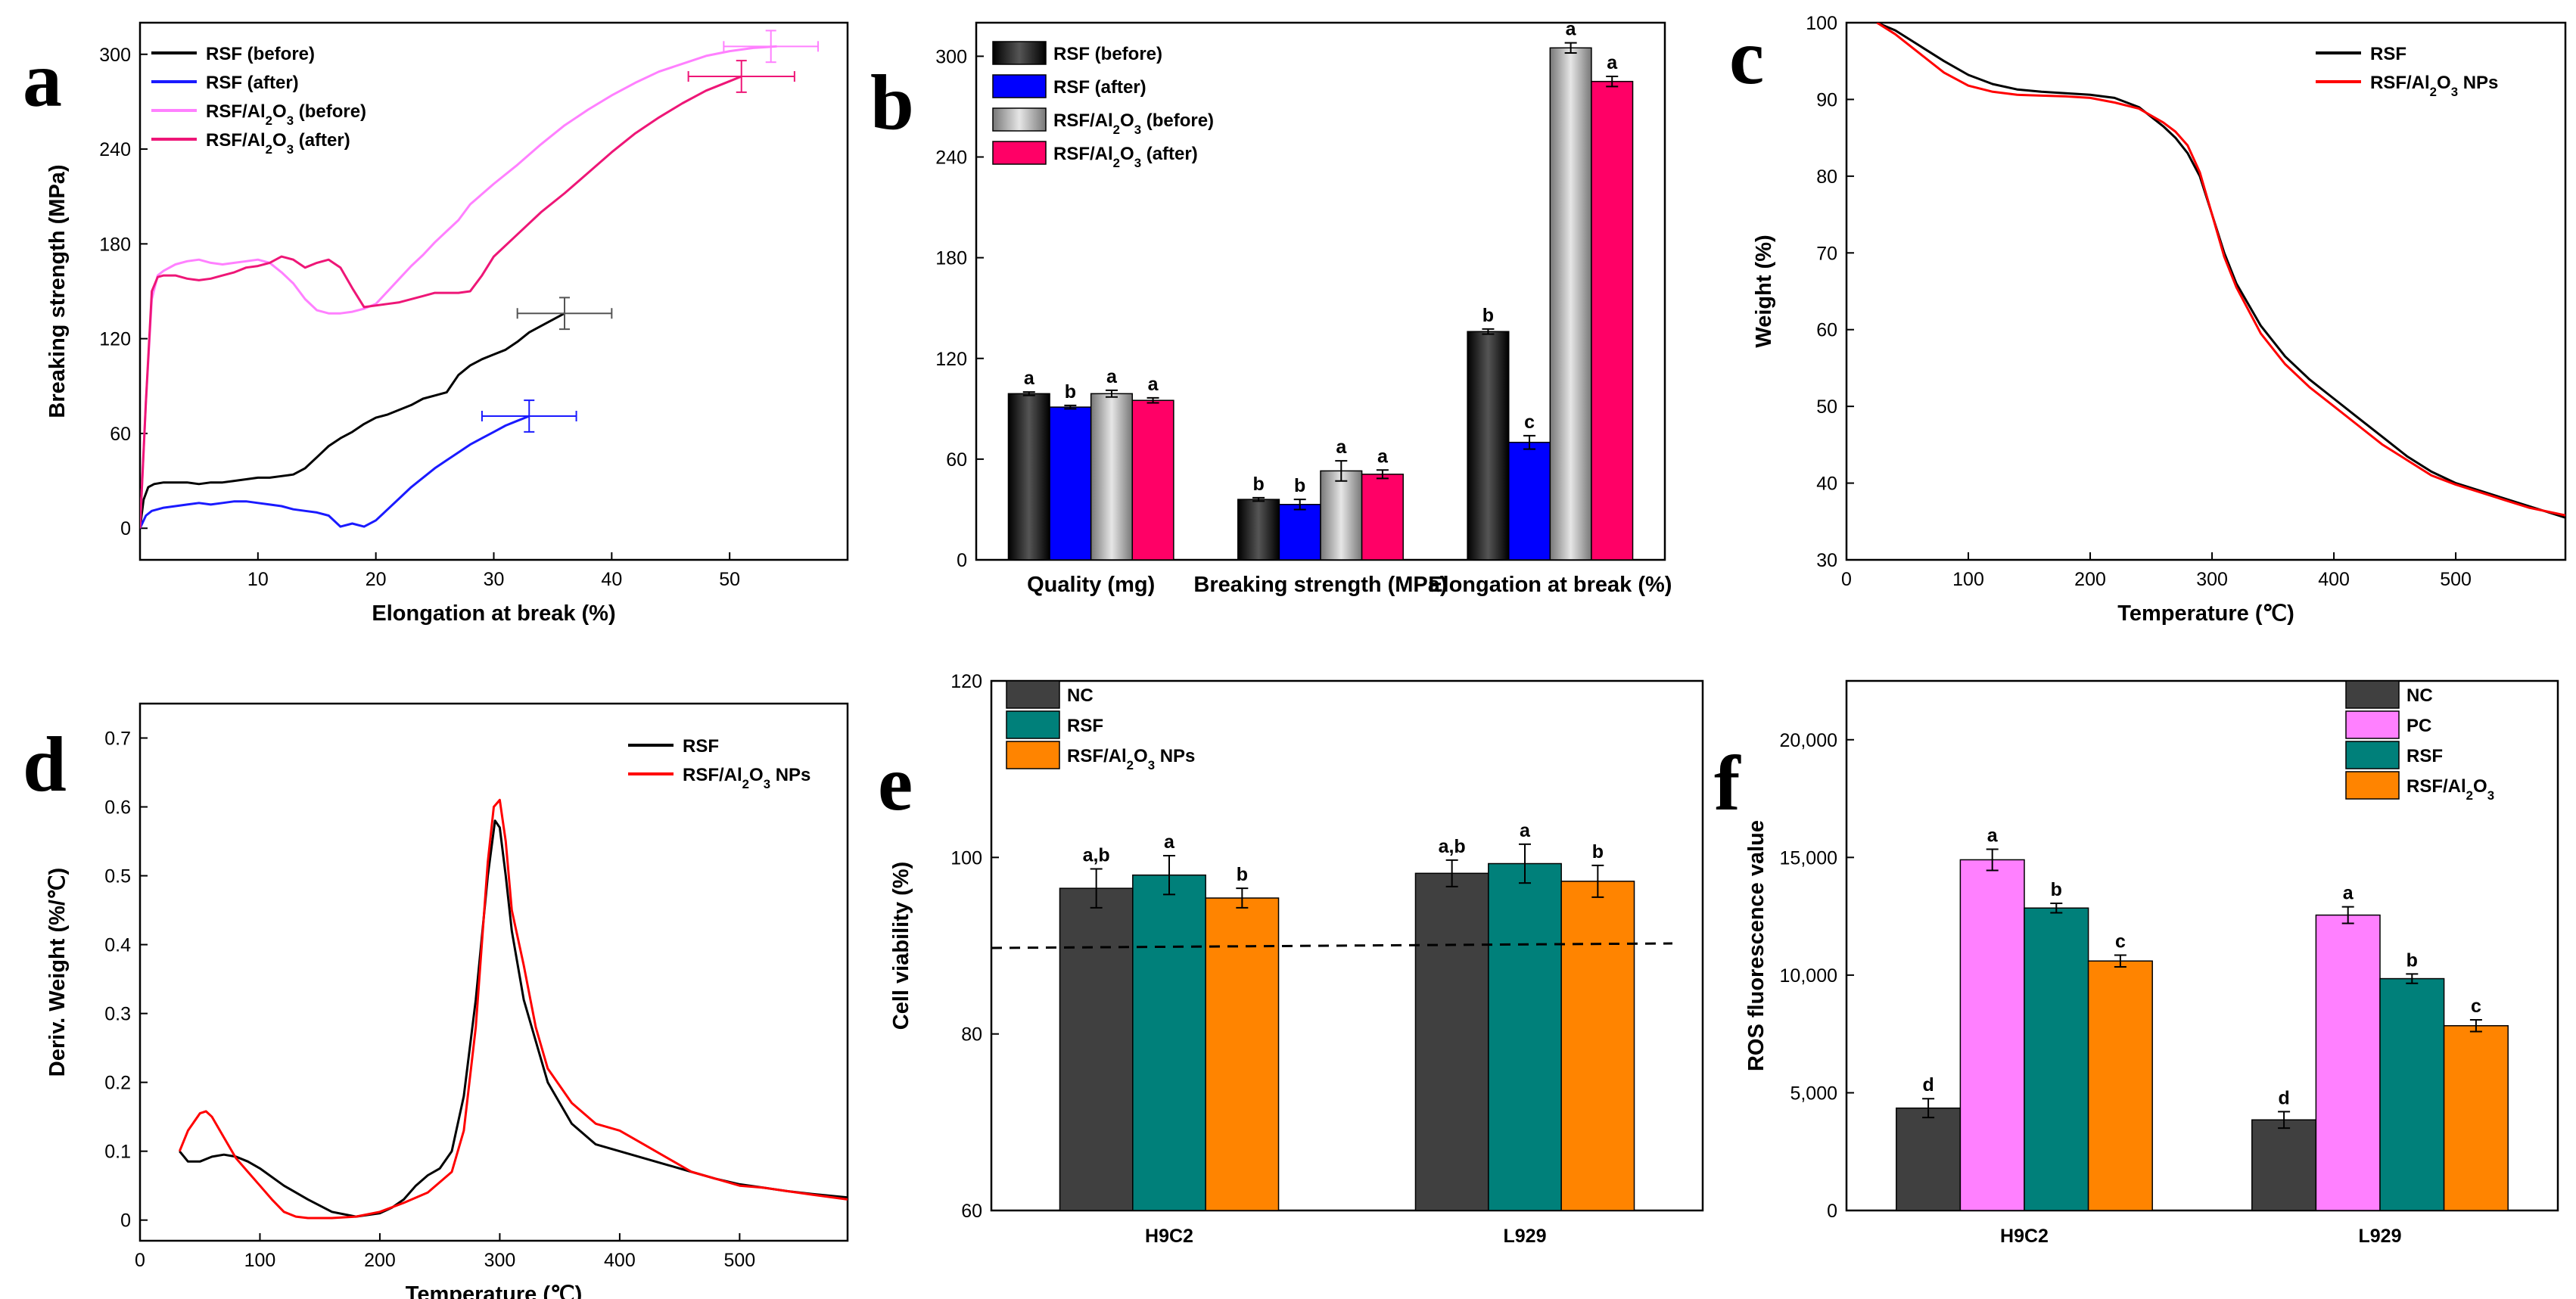 The image size is (2576, 1299). Describe the element at coordinates (1827, 407) in the screenshot. I see `y-tick-label: 50` at that location.